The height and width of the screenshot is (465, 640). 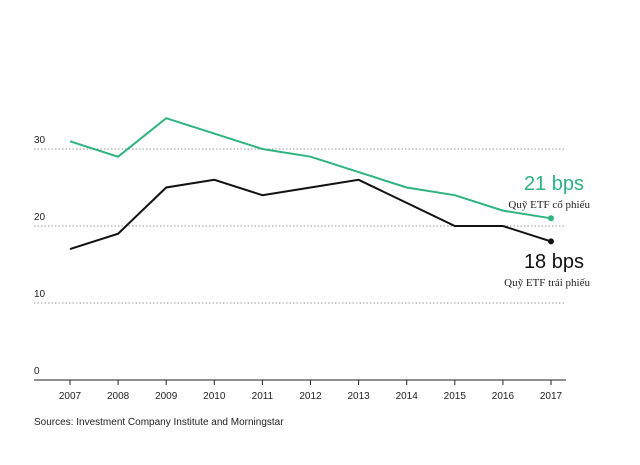 What do you see at coordinates (214, 396) in the screenshot?
I see `x-tick-label-2010: 2010` at bounding box center [214, 396].